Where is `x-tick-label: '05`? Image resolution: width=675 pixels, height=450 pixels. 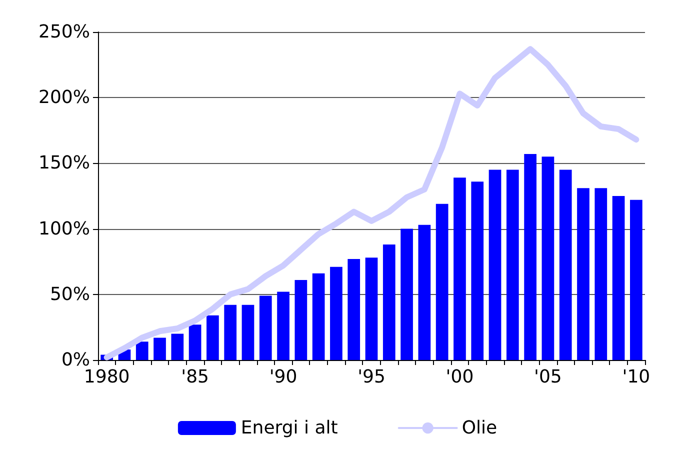
x-tick-label: '05 is located at coordinates (548, 377).